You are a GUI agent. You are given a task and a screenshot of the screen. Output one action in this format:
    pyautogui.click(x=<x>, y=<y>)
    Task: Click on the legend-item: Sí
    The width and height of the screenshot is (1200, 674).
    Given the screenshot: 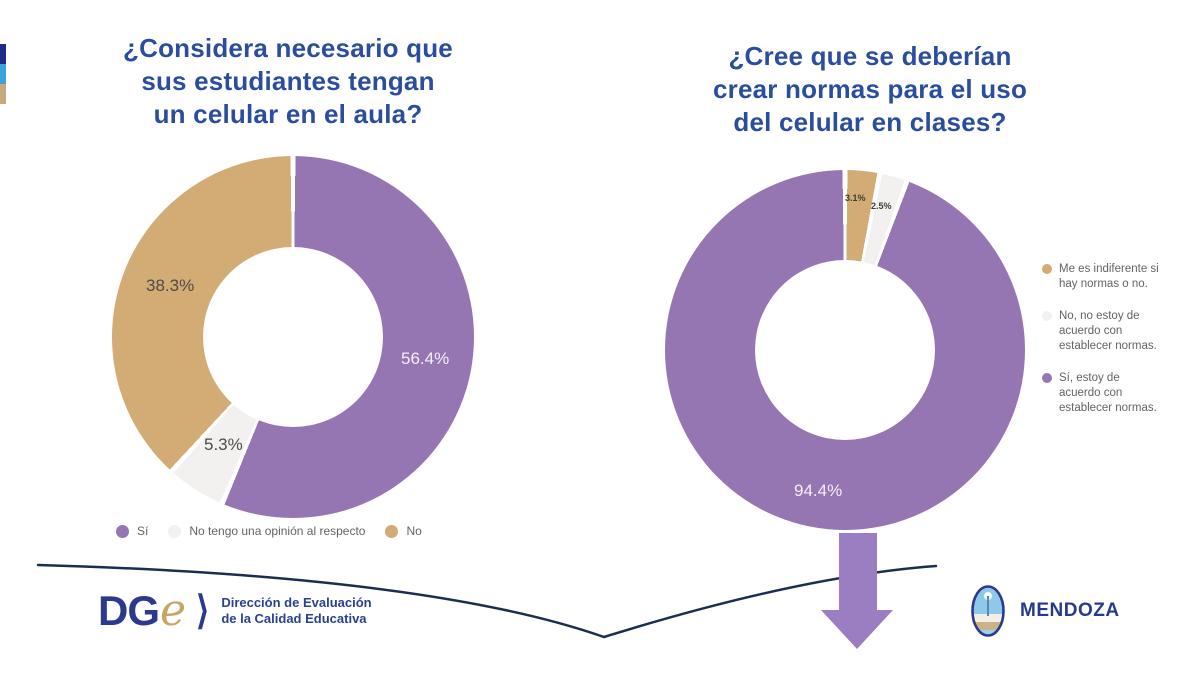 What is the action you would take?
    pyautogui.click(x=132, y=531)
    